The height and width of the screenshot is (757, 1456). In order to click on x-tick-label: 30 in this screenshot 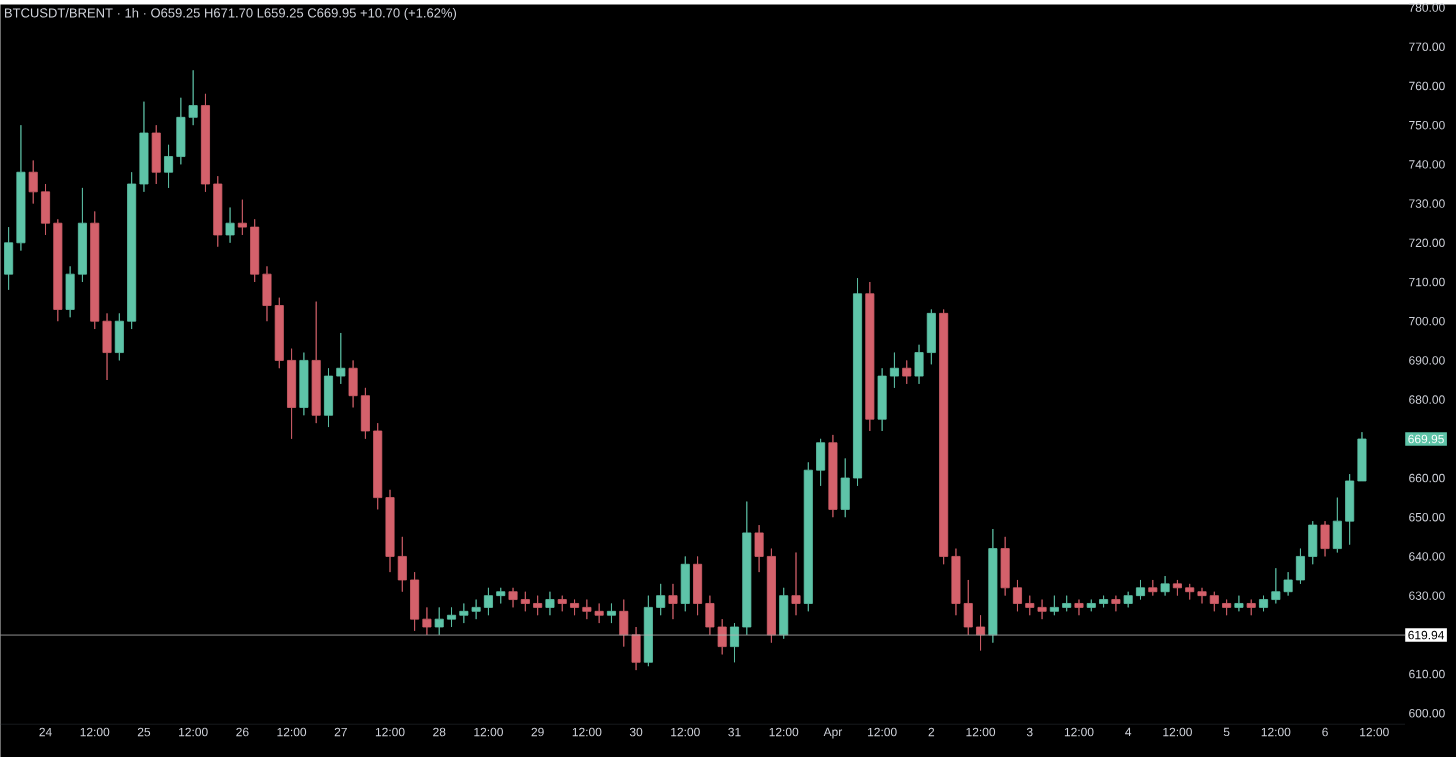, I will do `click(636, 732)`.